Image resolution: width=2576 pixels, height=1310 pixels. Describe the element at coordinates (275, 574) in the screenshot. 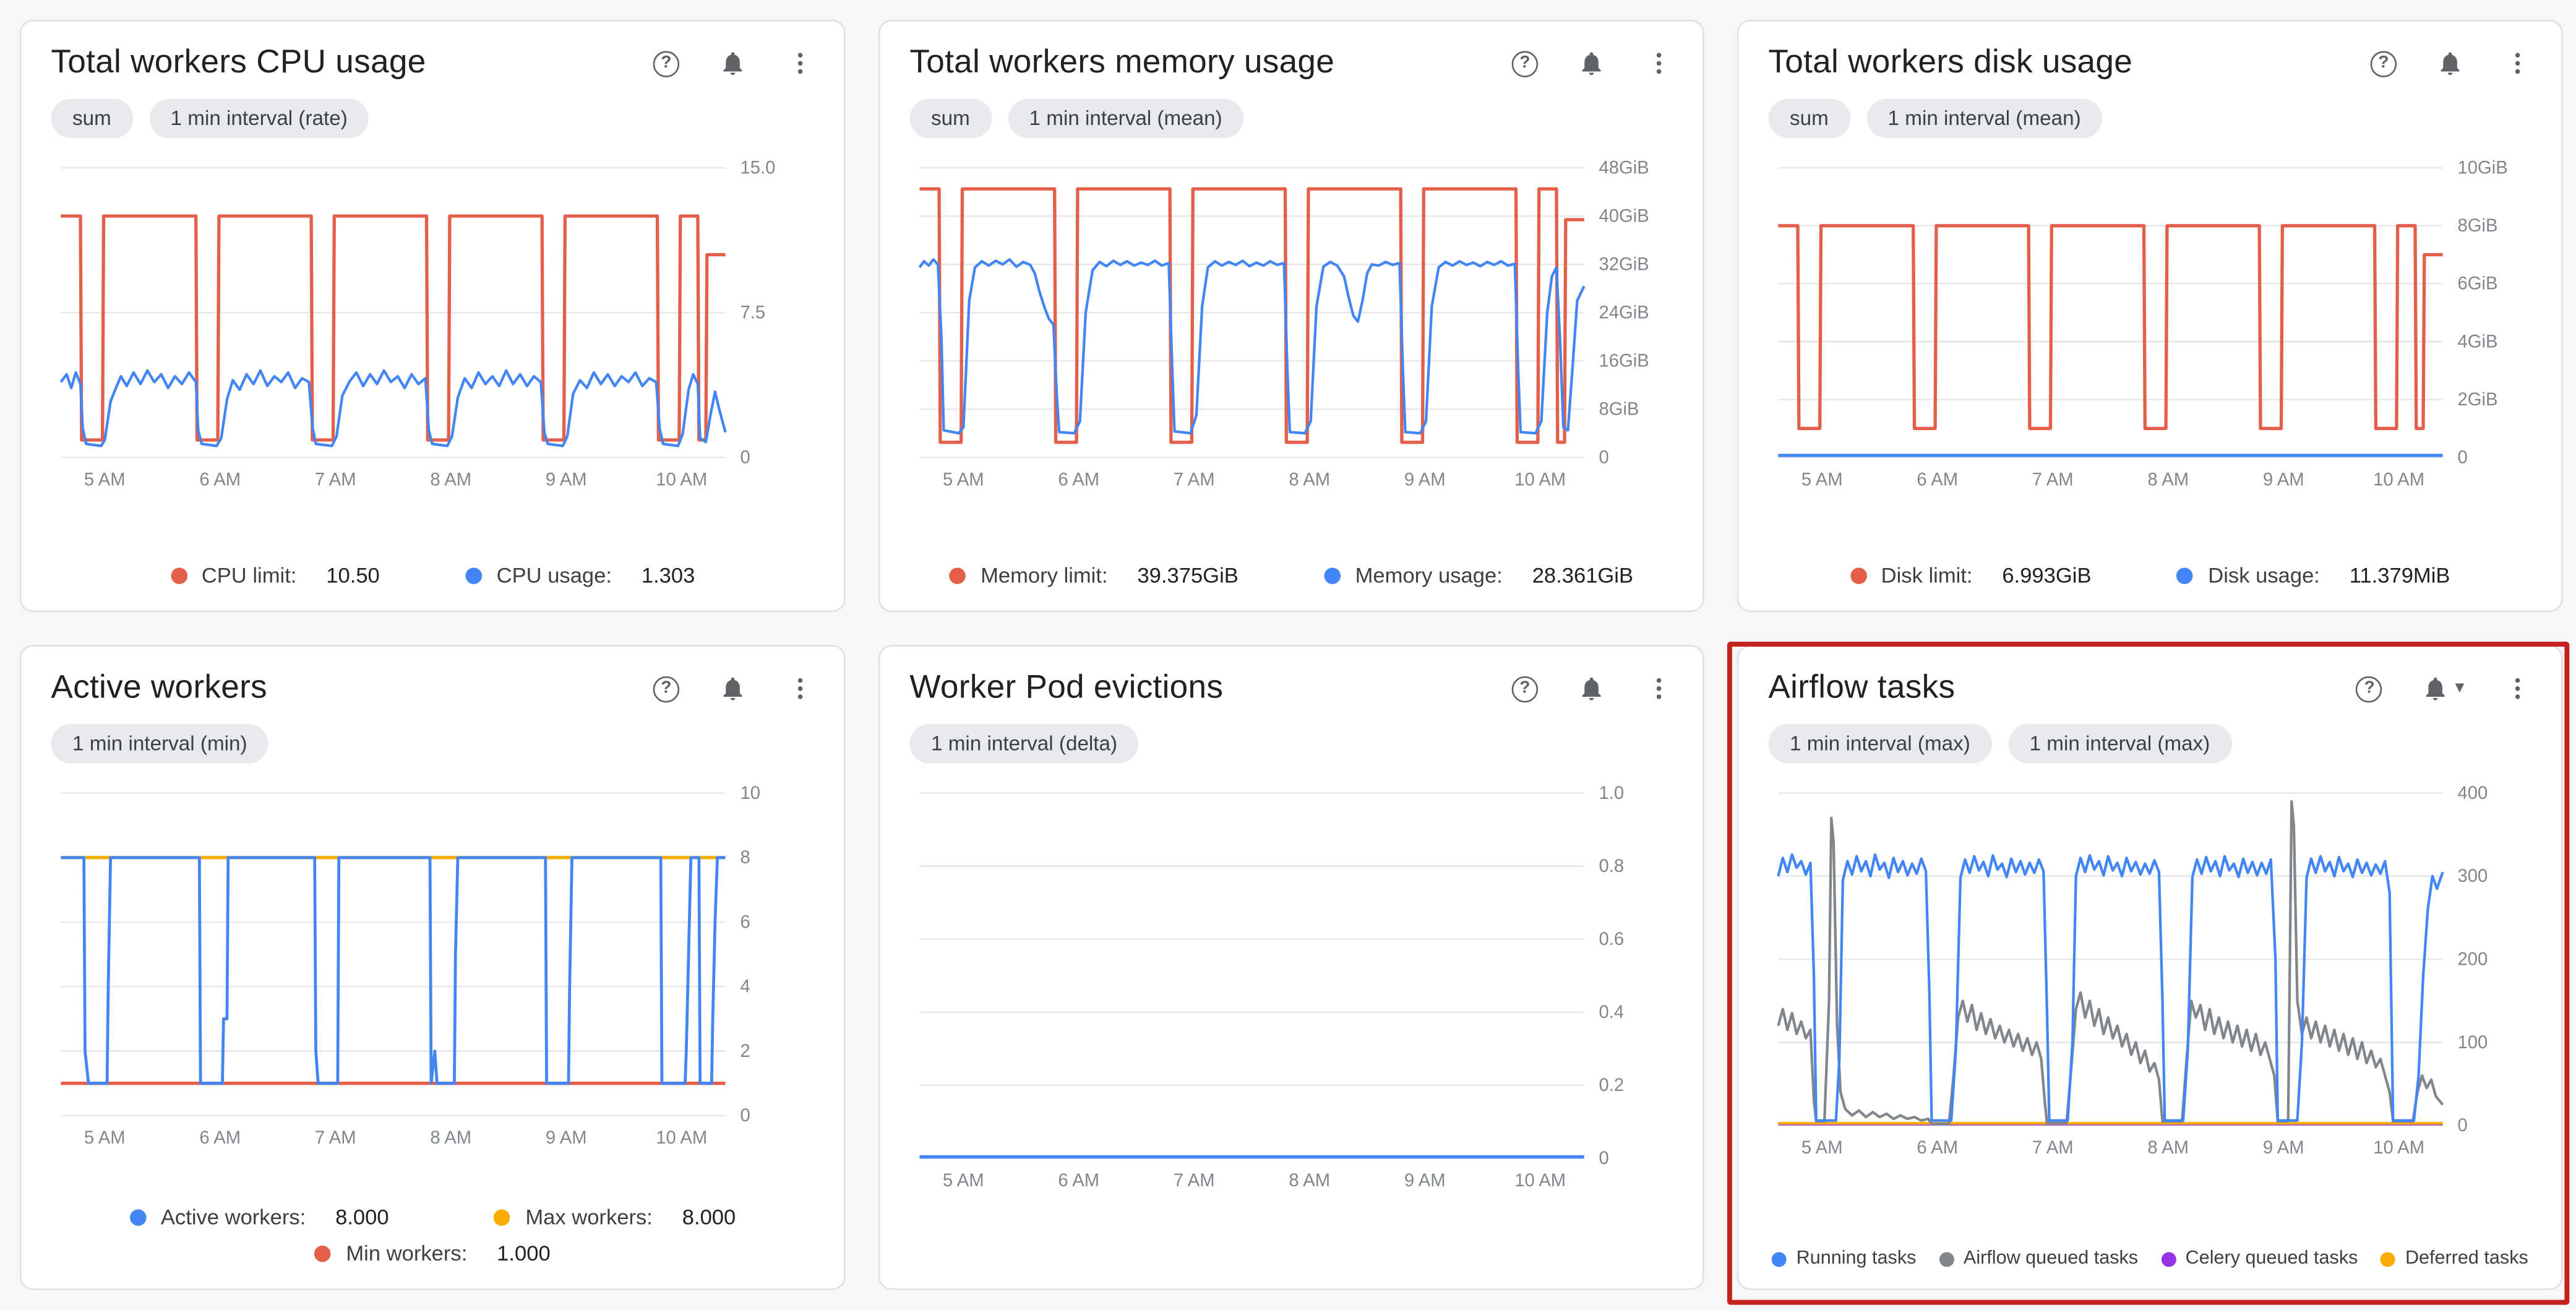

I see `legend-item-cpu-limit: CPU limit: 10.50` at that location.